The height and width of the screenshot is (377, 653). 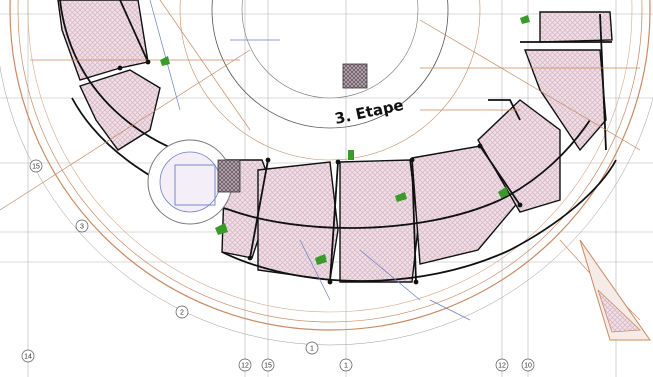 I want to click on shaft-marker, so click(x=355, y=76).